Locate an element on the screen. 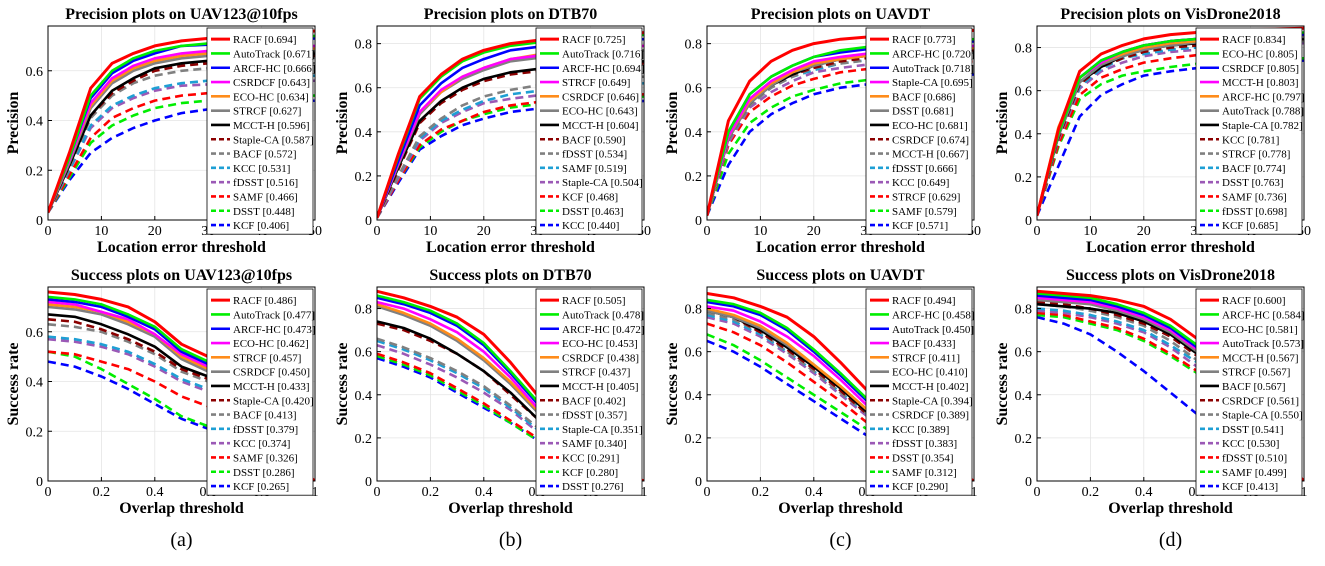 Image resolution: width=1325 pixels, height=566 pixels. legend-label-autotrack: AutoTrack [0.450] is located at coordinates (933, 330).